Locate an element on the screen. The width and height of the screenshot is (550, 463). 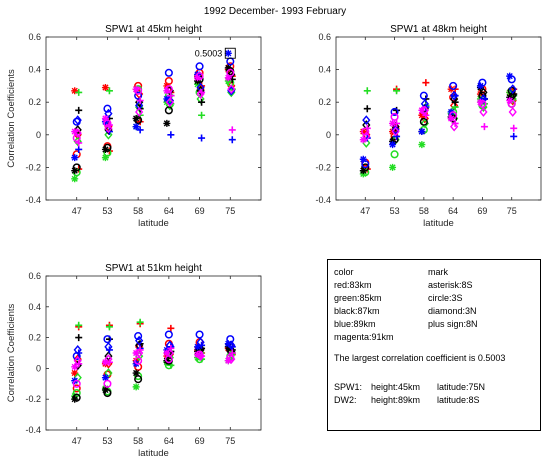
x-tick-label: 53 is located at coordinates (107, 211).